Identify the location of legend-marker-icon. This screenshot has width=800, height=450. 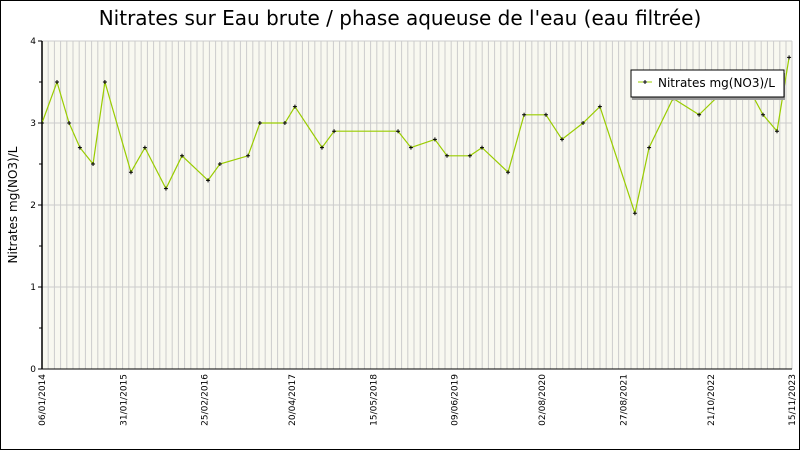
(645, 82).